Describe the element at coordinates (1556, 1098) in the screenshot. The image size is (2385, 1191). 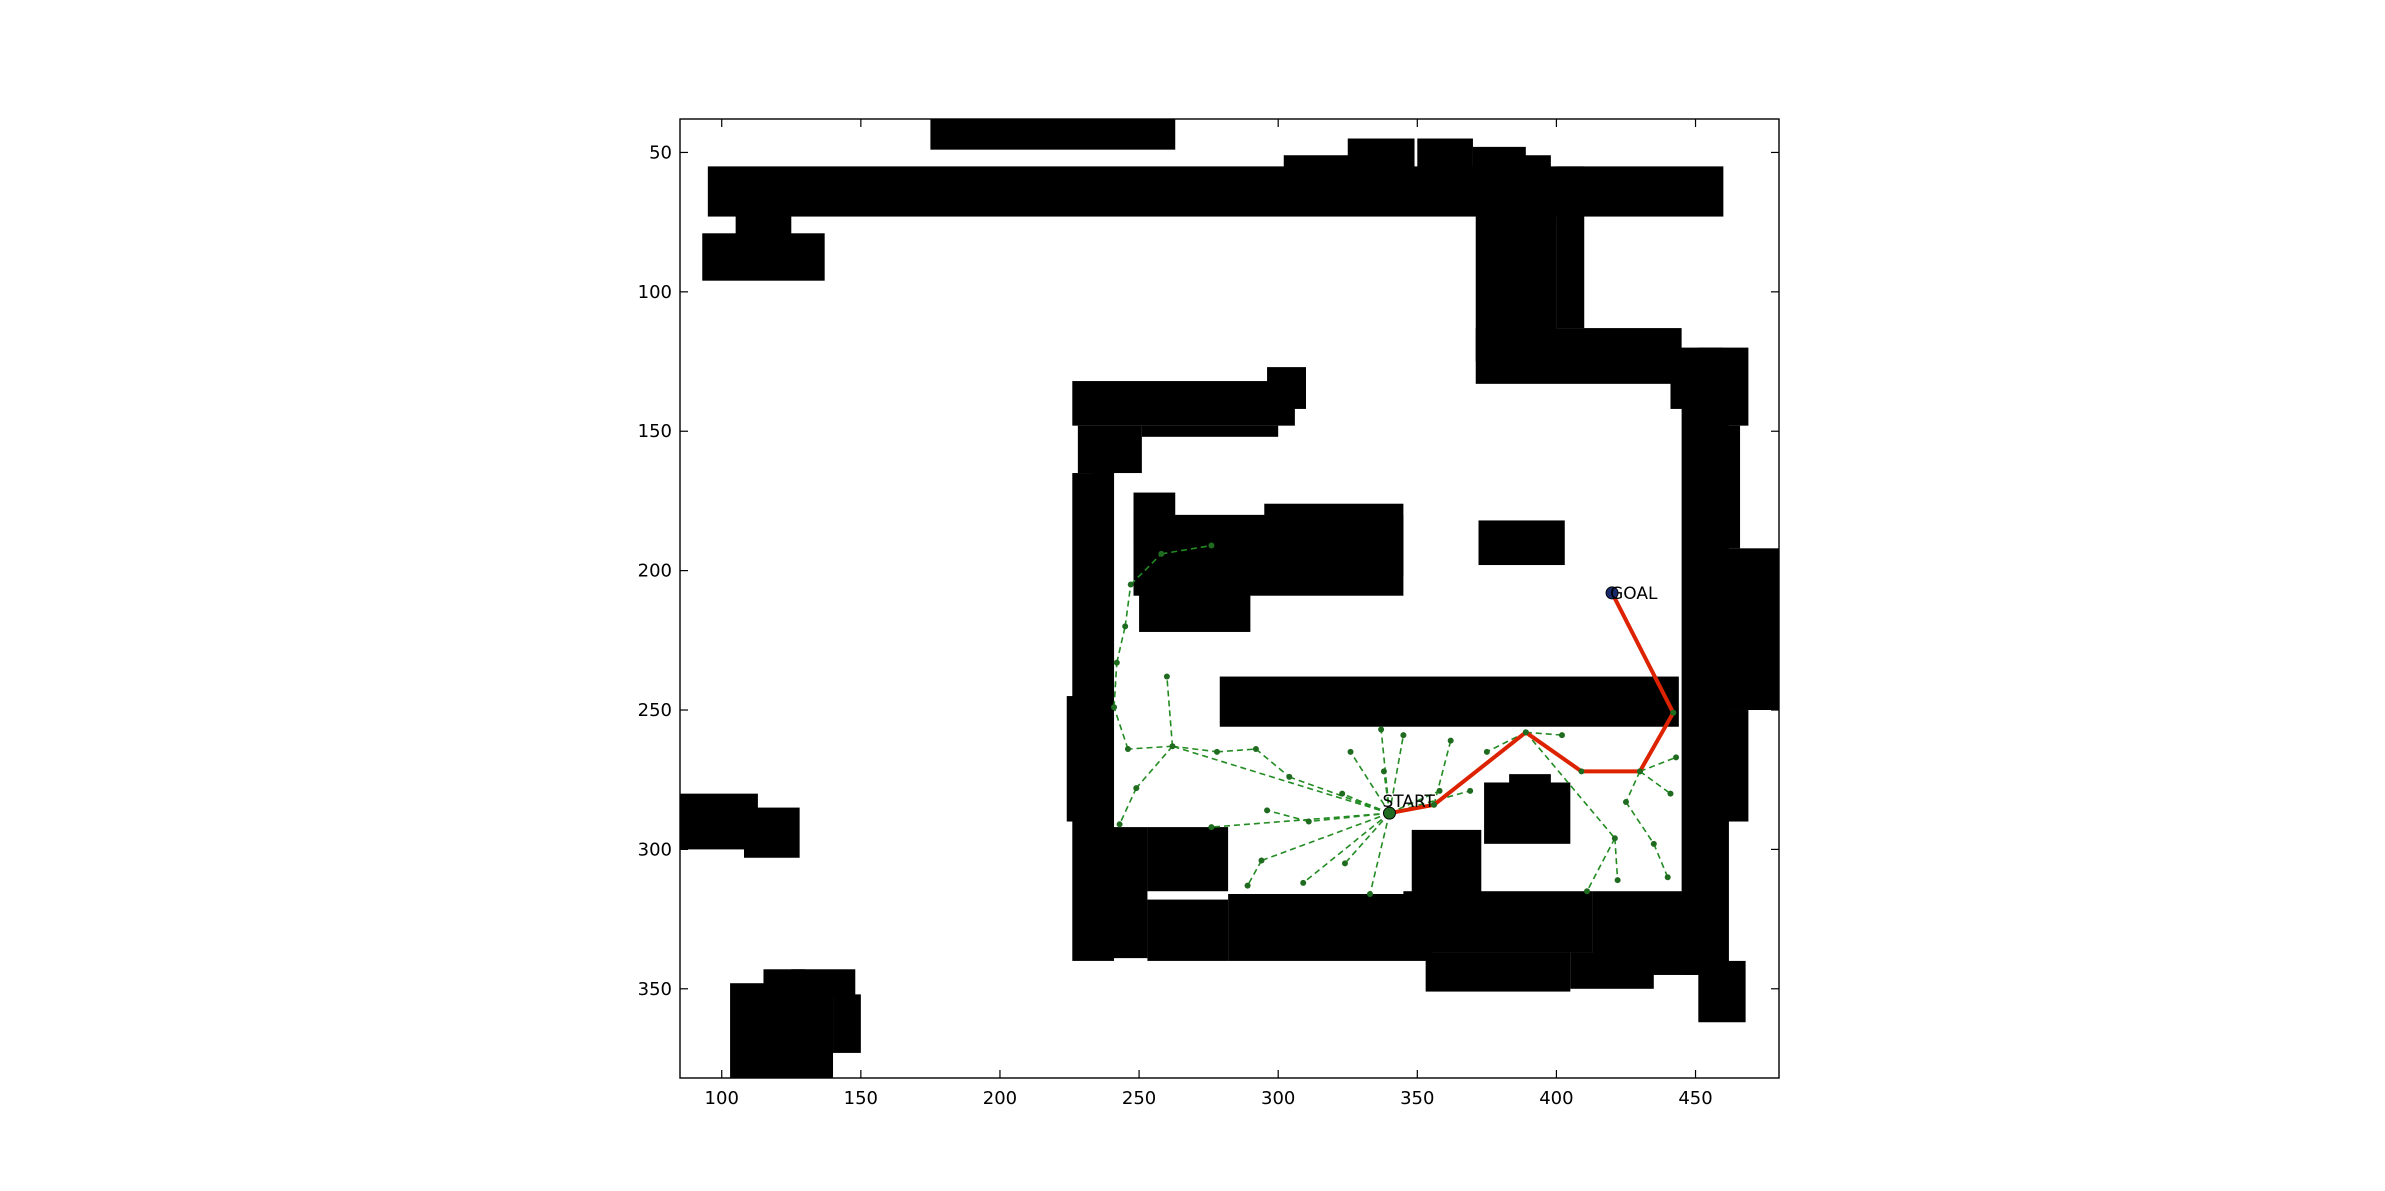
I see `x-tick-label: 400` at that location.